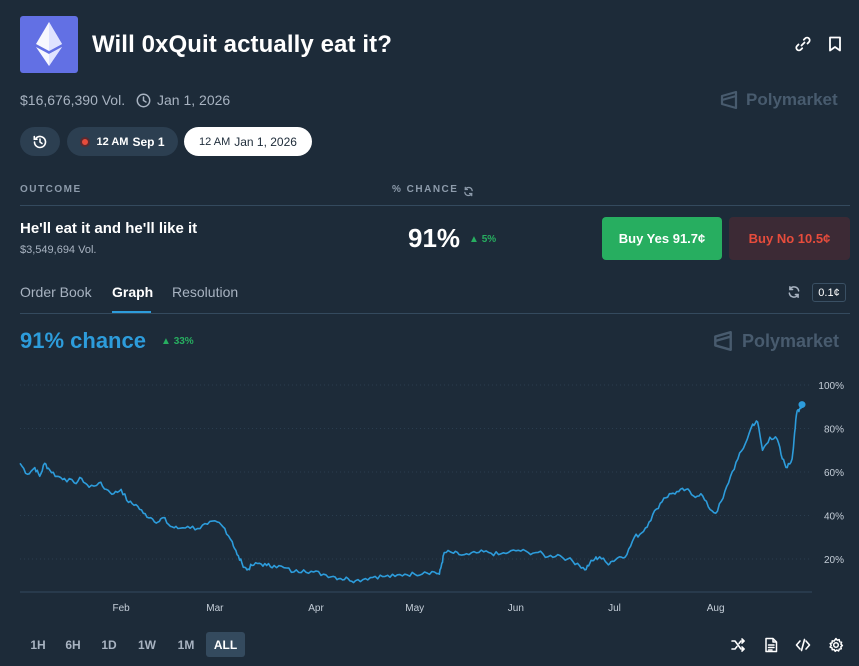 The image size is (859, 666). What do you see at coordinates (468, 190) in the screenshot?
I see `refresh-small-icon` at bounding box center [468, 190].